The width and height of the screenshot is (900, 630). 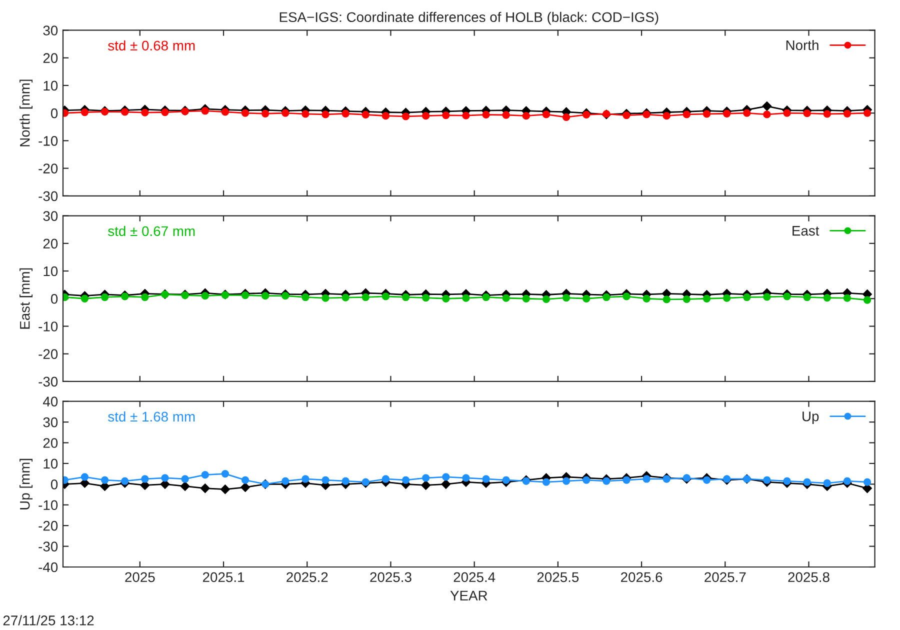 What do you see at coordinates (810, 418) in the screenshot?
I see `legend-label: Up` at bounding box center [810, 418].